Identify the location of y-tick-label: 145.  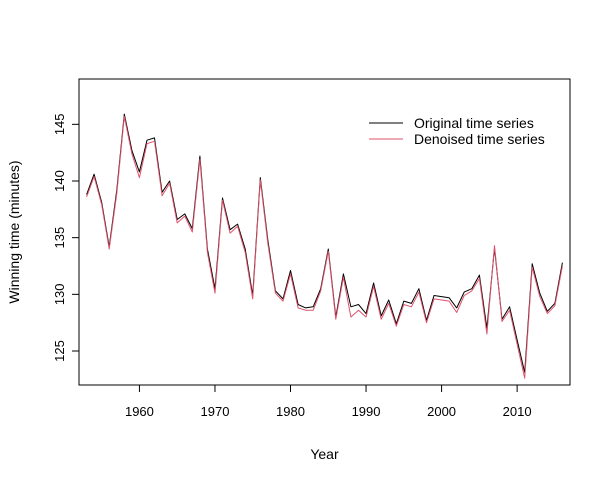
(59, 124).